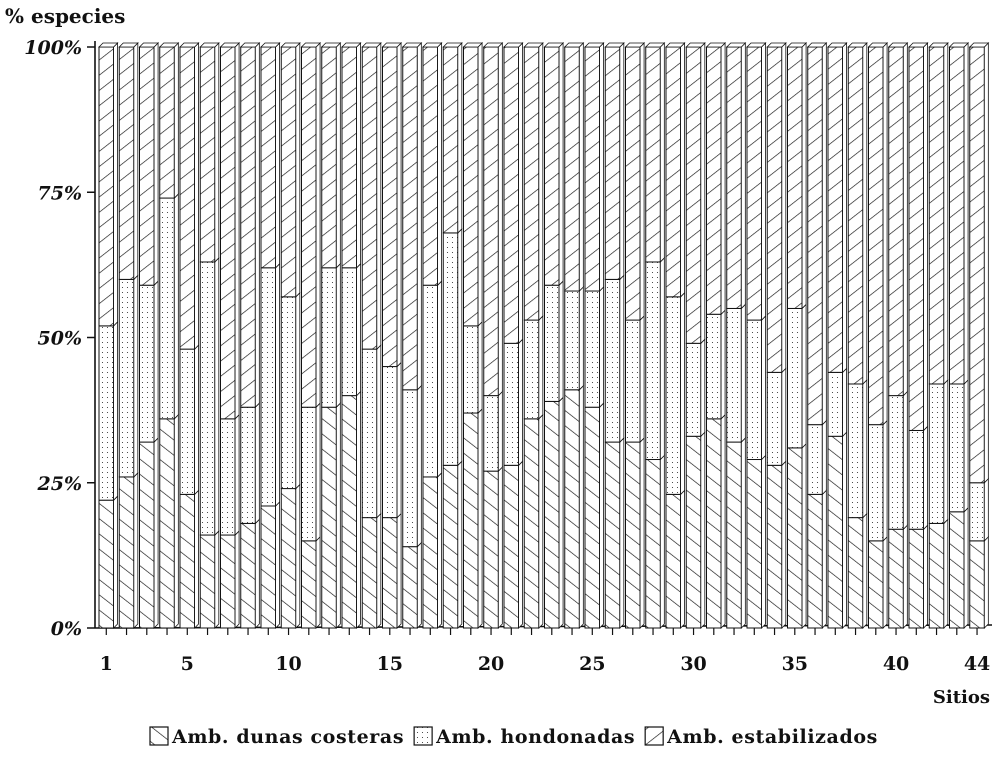 The width and height of the screenshot is (998, 775). I want to click on y-axis-label: % especies, so click(65, 16).